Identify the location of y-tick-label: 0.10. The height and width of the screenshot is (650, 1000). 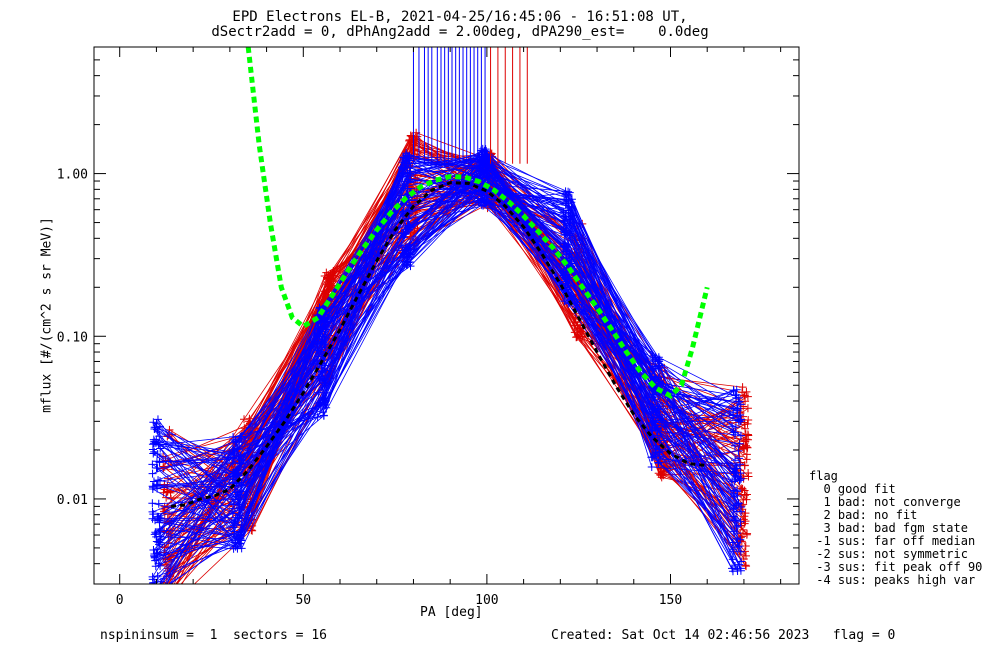
(72, 337).